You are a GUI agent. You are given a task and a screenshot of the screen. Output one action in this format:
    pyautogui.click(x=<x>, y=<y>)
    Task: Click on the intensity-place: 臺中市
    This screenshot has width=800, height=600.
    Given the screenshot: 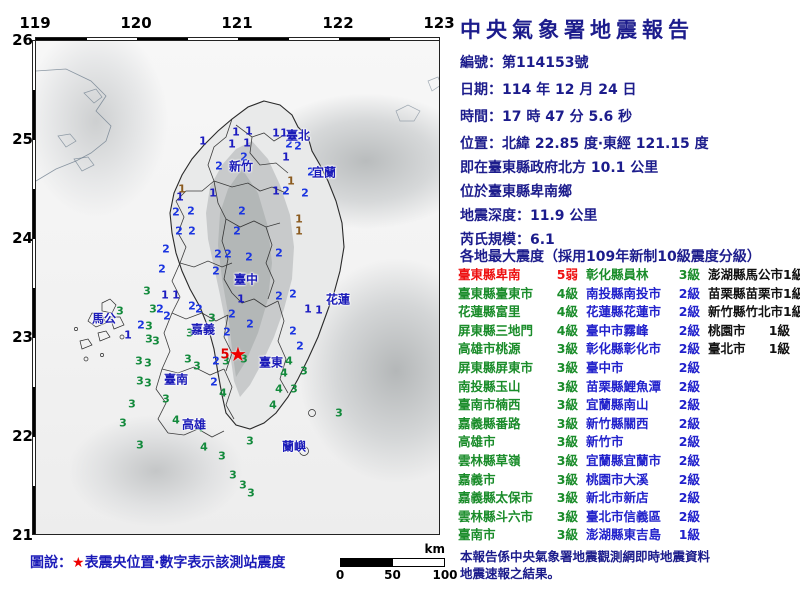 What is the action you would take?
    pyautogui.click(x=605, y=367)
    